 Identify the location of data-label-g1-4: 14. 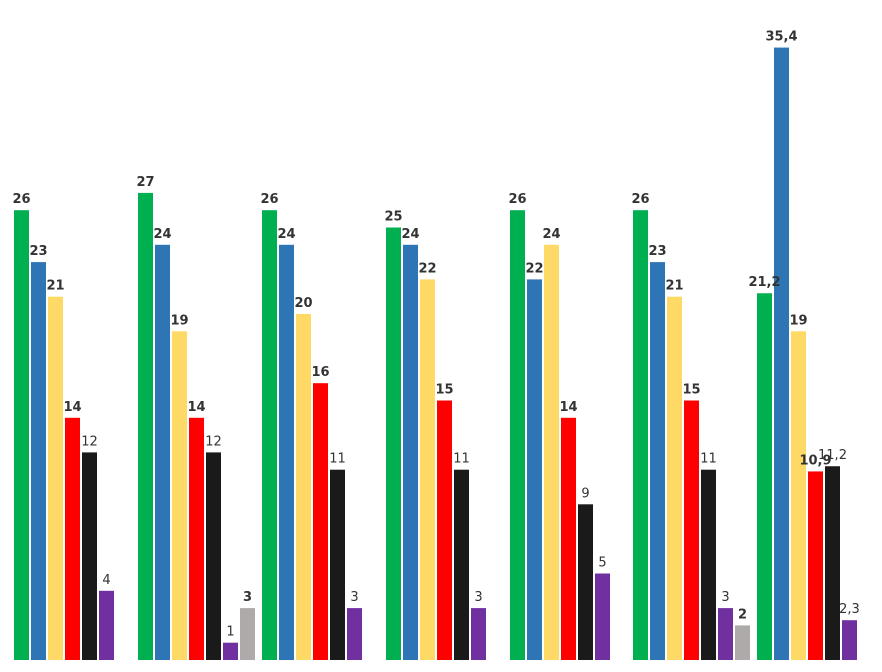
(72, 407).